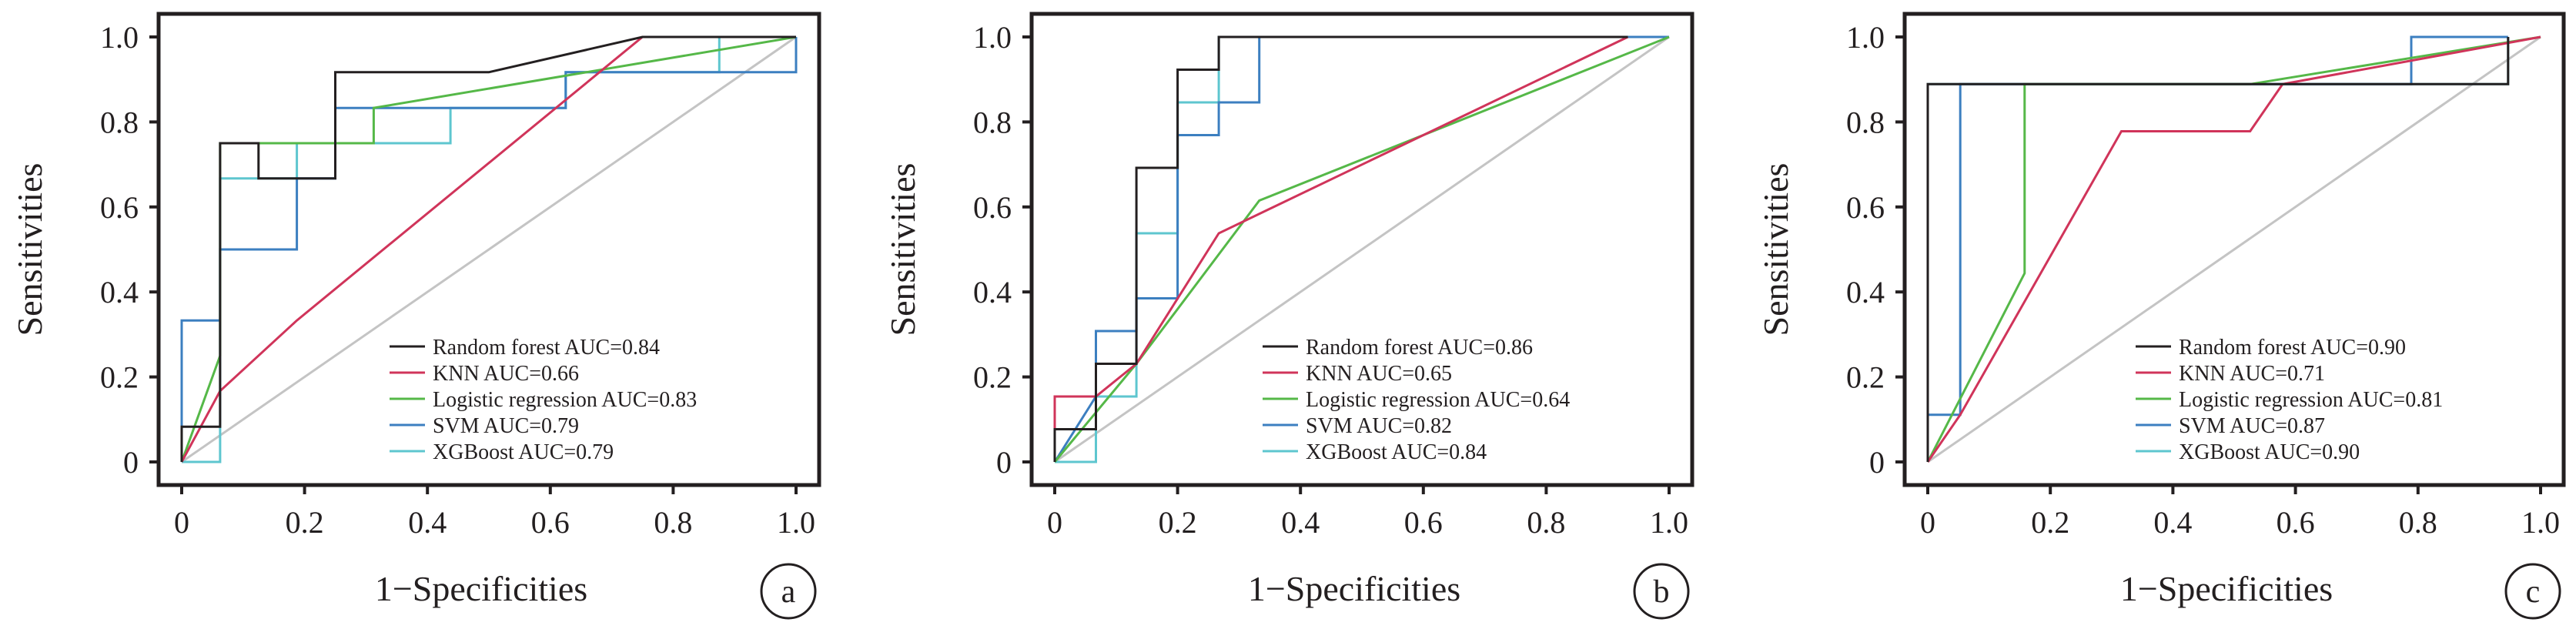 Image resolution: width=2576 pixels, height=629 pixels. What do you see at coordinates (1379, 374) in the screenshot?
I see `legend-label: KNN AUC=0.65` at bounding box center [1379, 374].